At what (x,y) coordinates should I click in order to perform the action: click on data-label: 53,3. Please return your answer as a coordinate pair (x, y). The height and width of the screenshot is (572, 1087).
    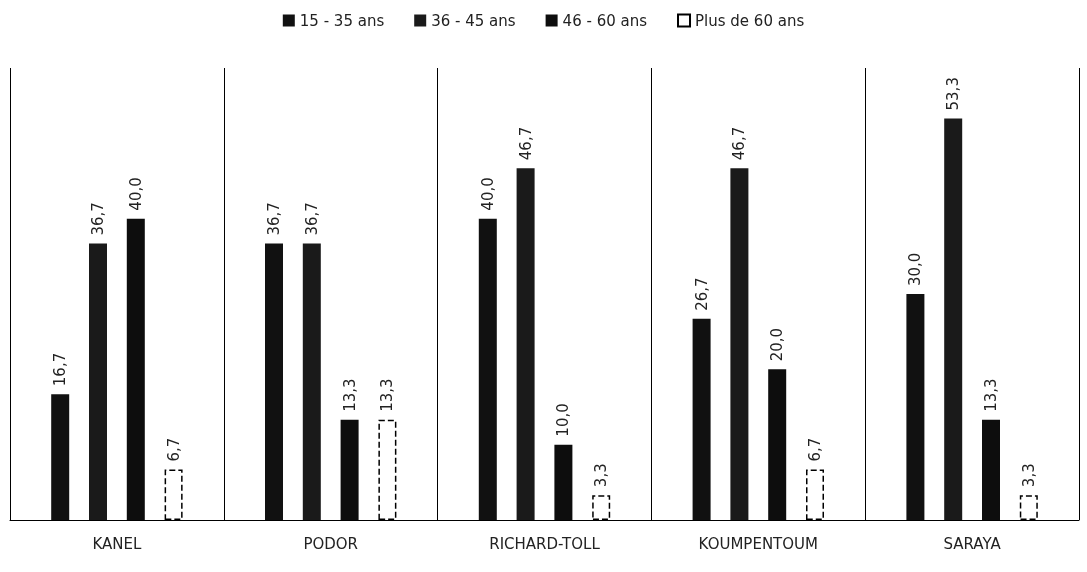
    Looking at the image, I should click on (953, 94).